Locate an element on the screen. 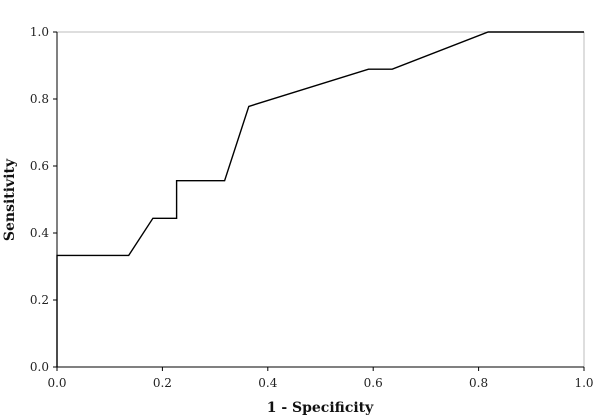 The width and height of the screenshot is (600, 420). y-tick-label: 0.6 is located at coordinates (39, 166).